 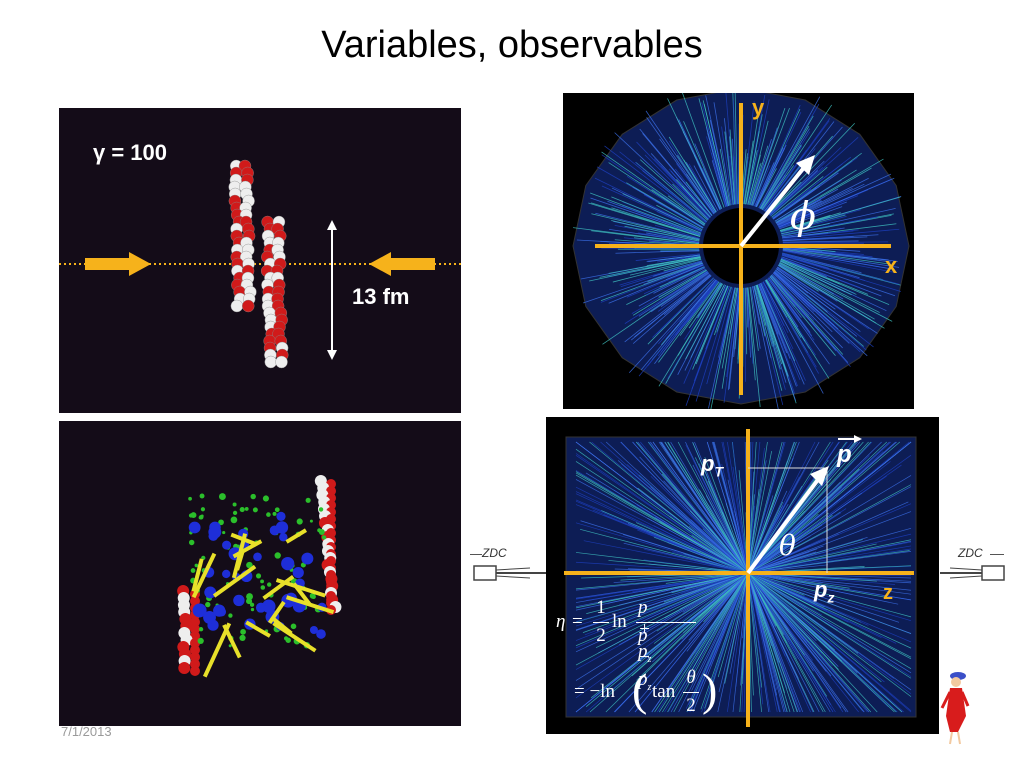 What do you see at coordinates (712, 465) in the screenshot?
I see `pt-label: pT` at bounding box center [712, 465].